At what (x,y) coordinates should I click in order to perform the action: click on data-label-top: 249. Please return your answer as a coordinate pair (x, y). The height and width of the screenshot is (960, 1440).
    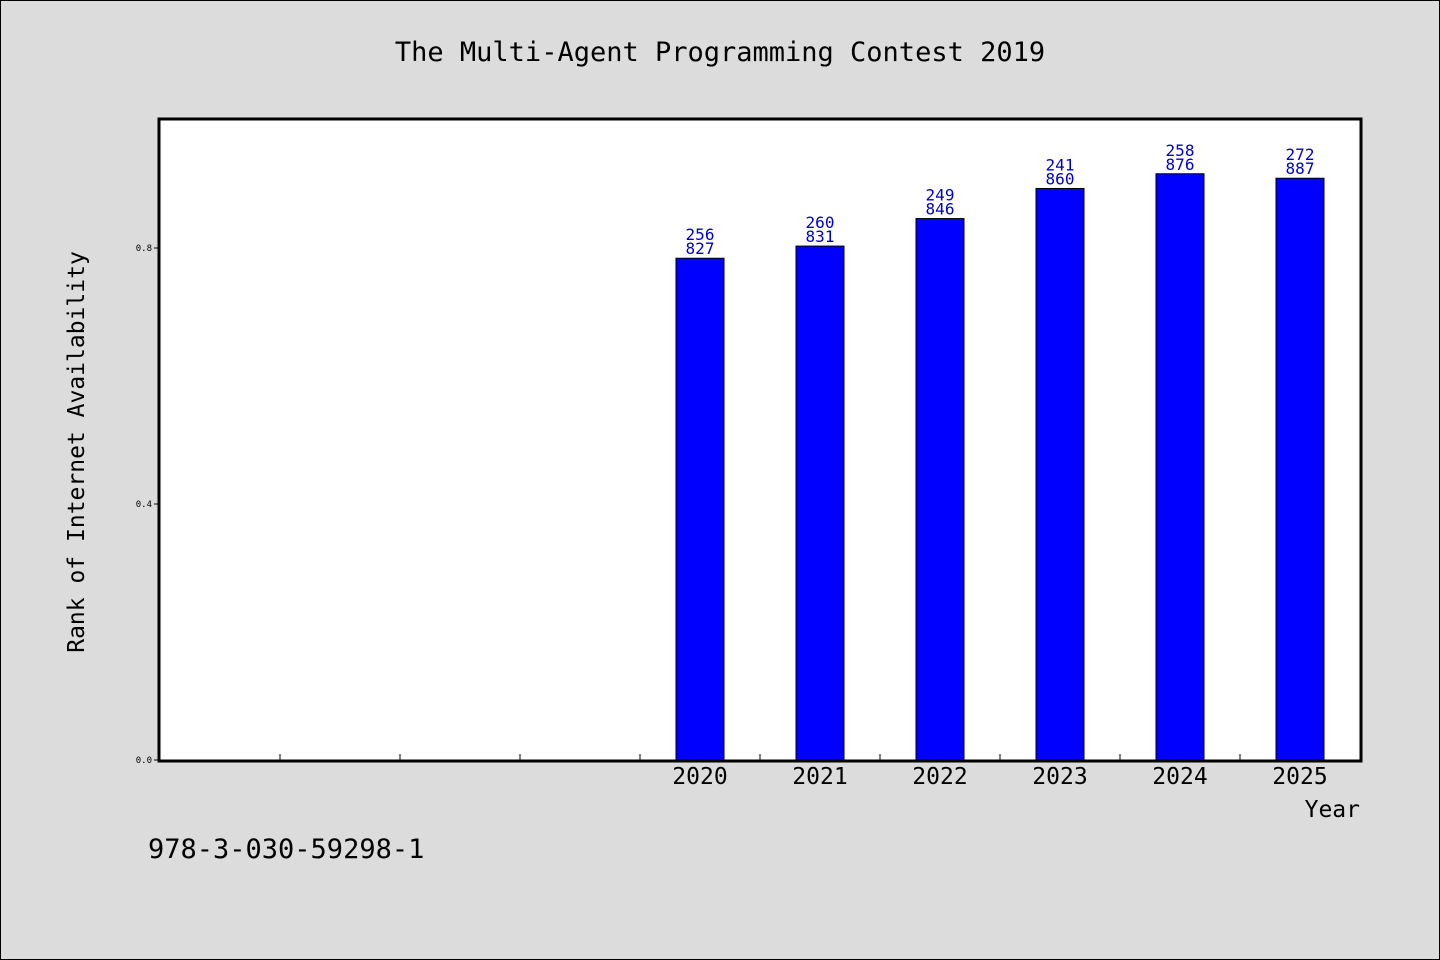
    Looking at the image, I should click on (940, 195).